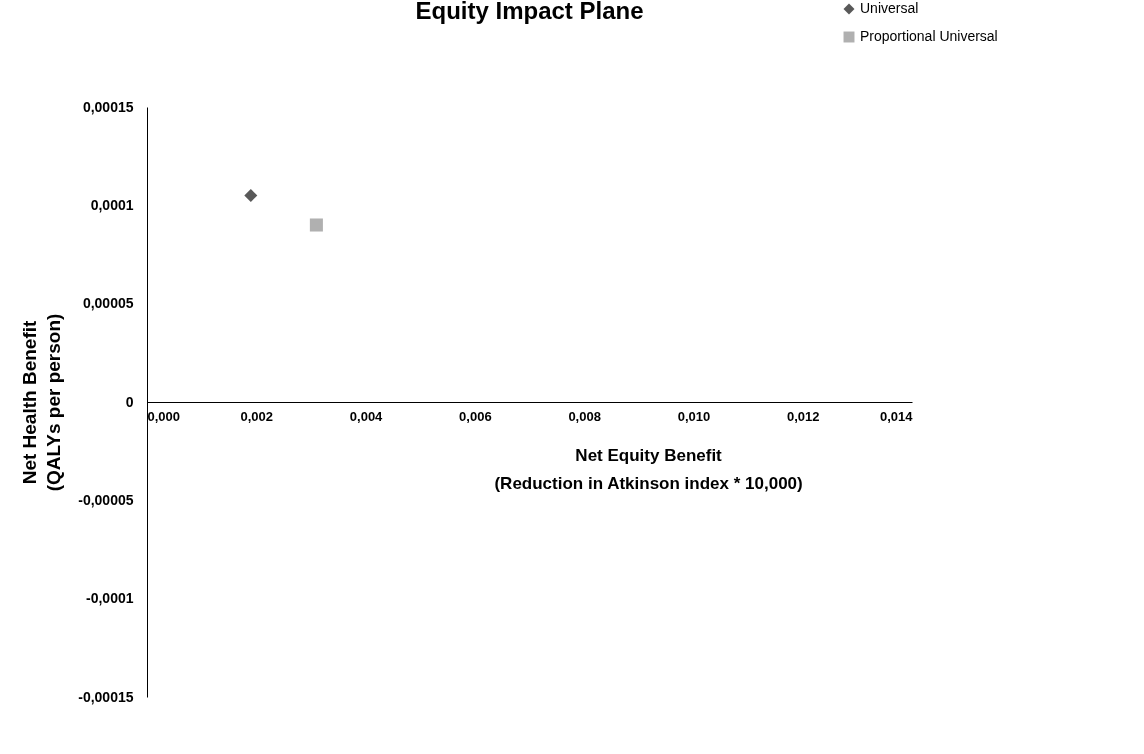  Describe the element at coordinates (110, 598) in the screenshot. I see `y-tick-label: -0,0001` at that location.